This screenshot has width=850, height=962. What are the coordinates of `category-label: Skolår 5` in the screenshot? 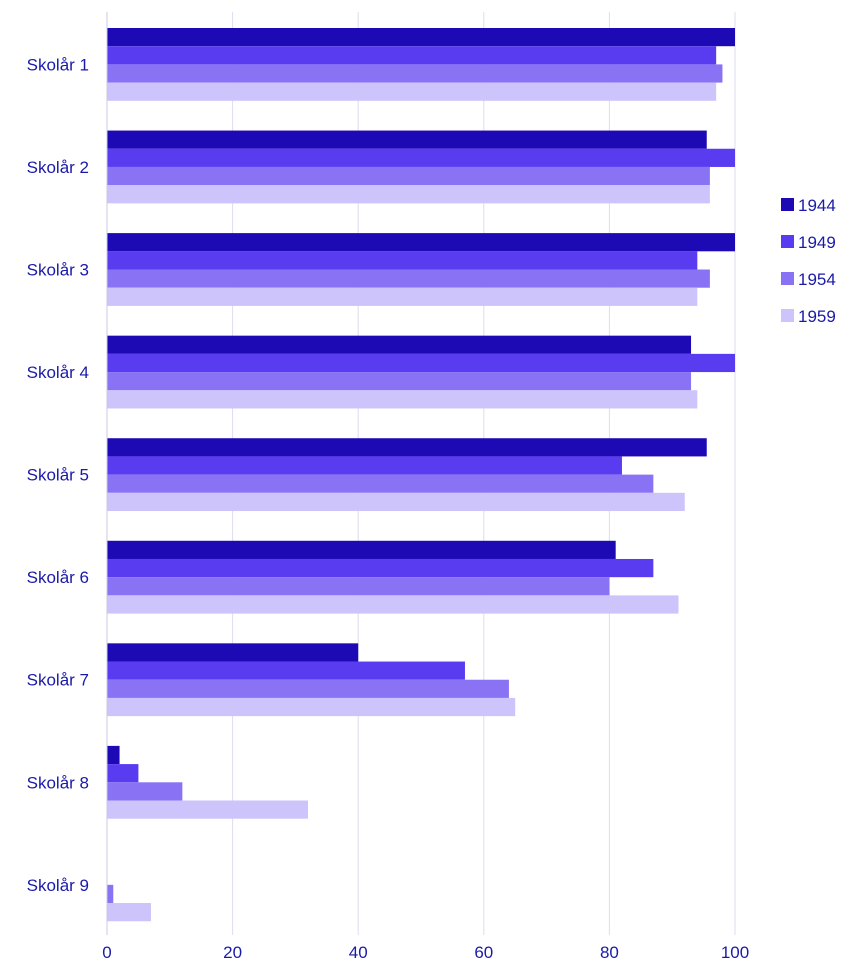 It's located at (58, 475).